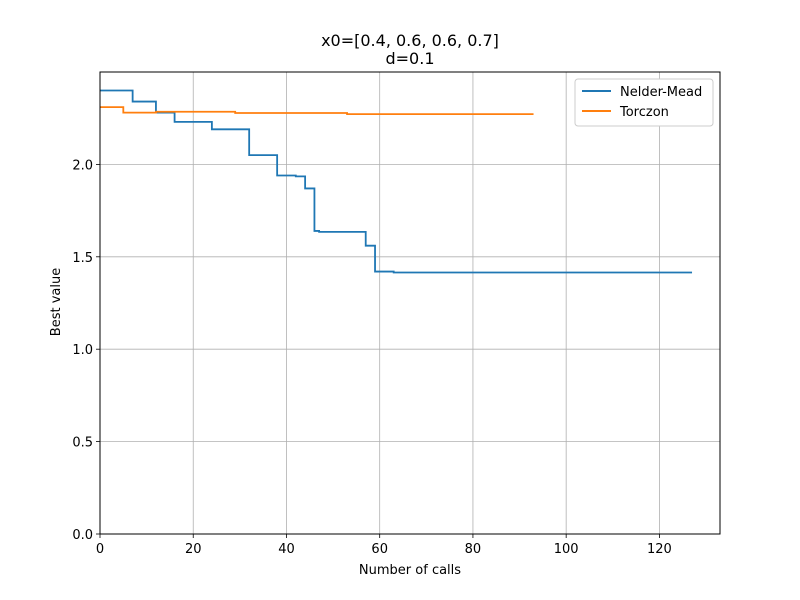  What do you see at coordinates (409, 58) in the screenshot?
I see `chart-subtitle: d=0.1` at bounding box center [409, 58].